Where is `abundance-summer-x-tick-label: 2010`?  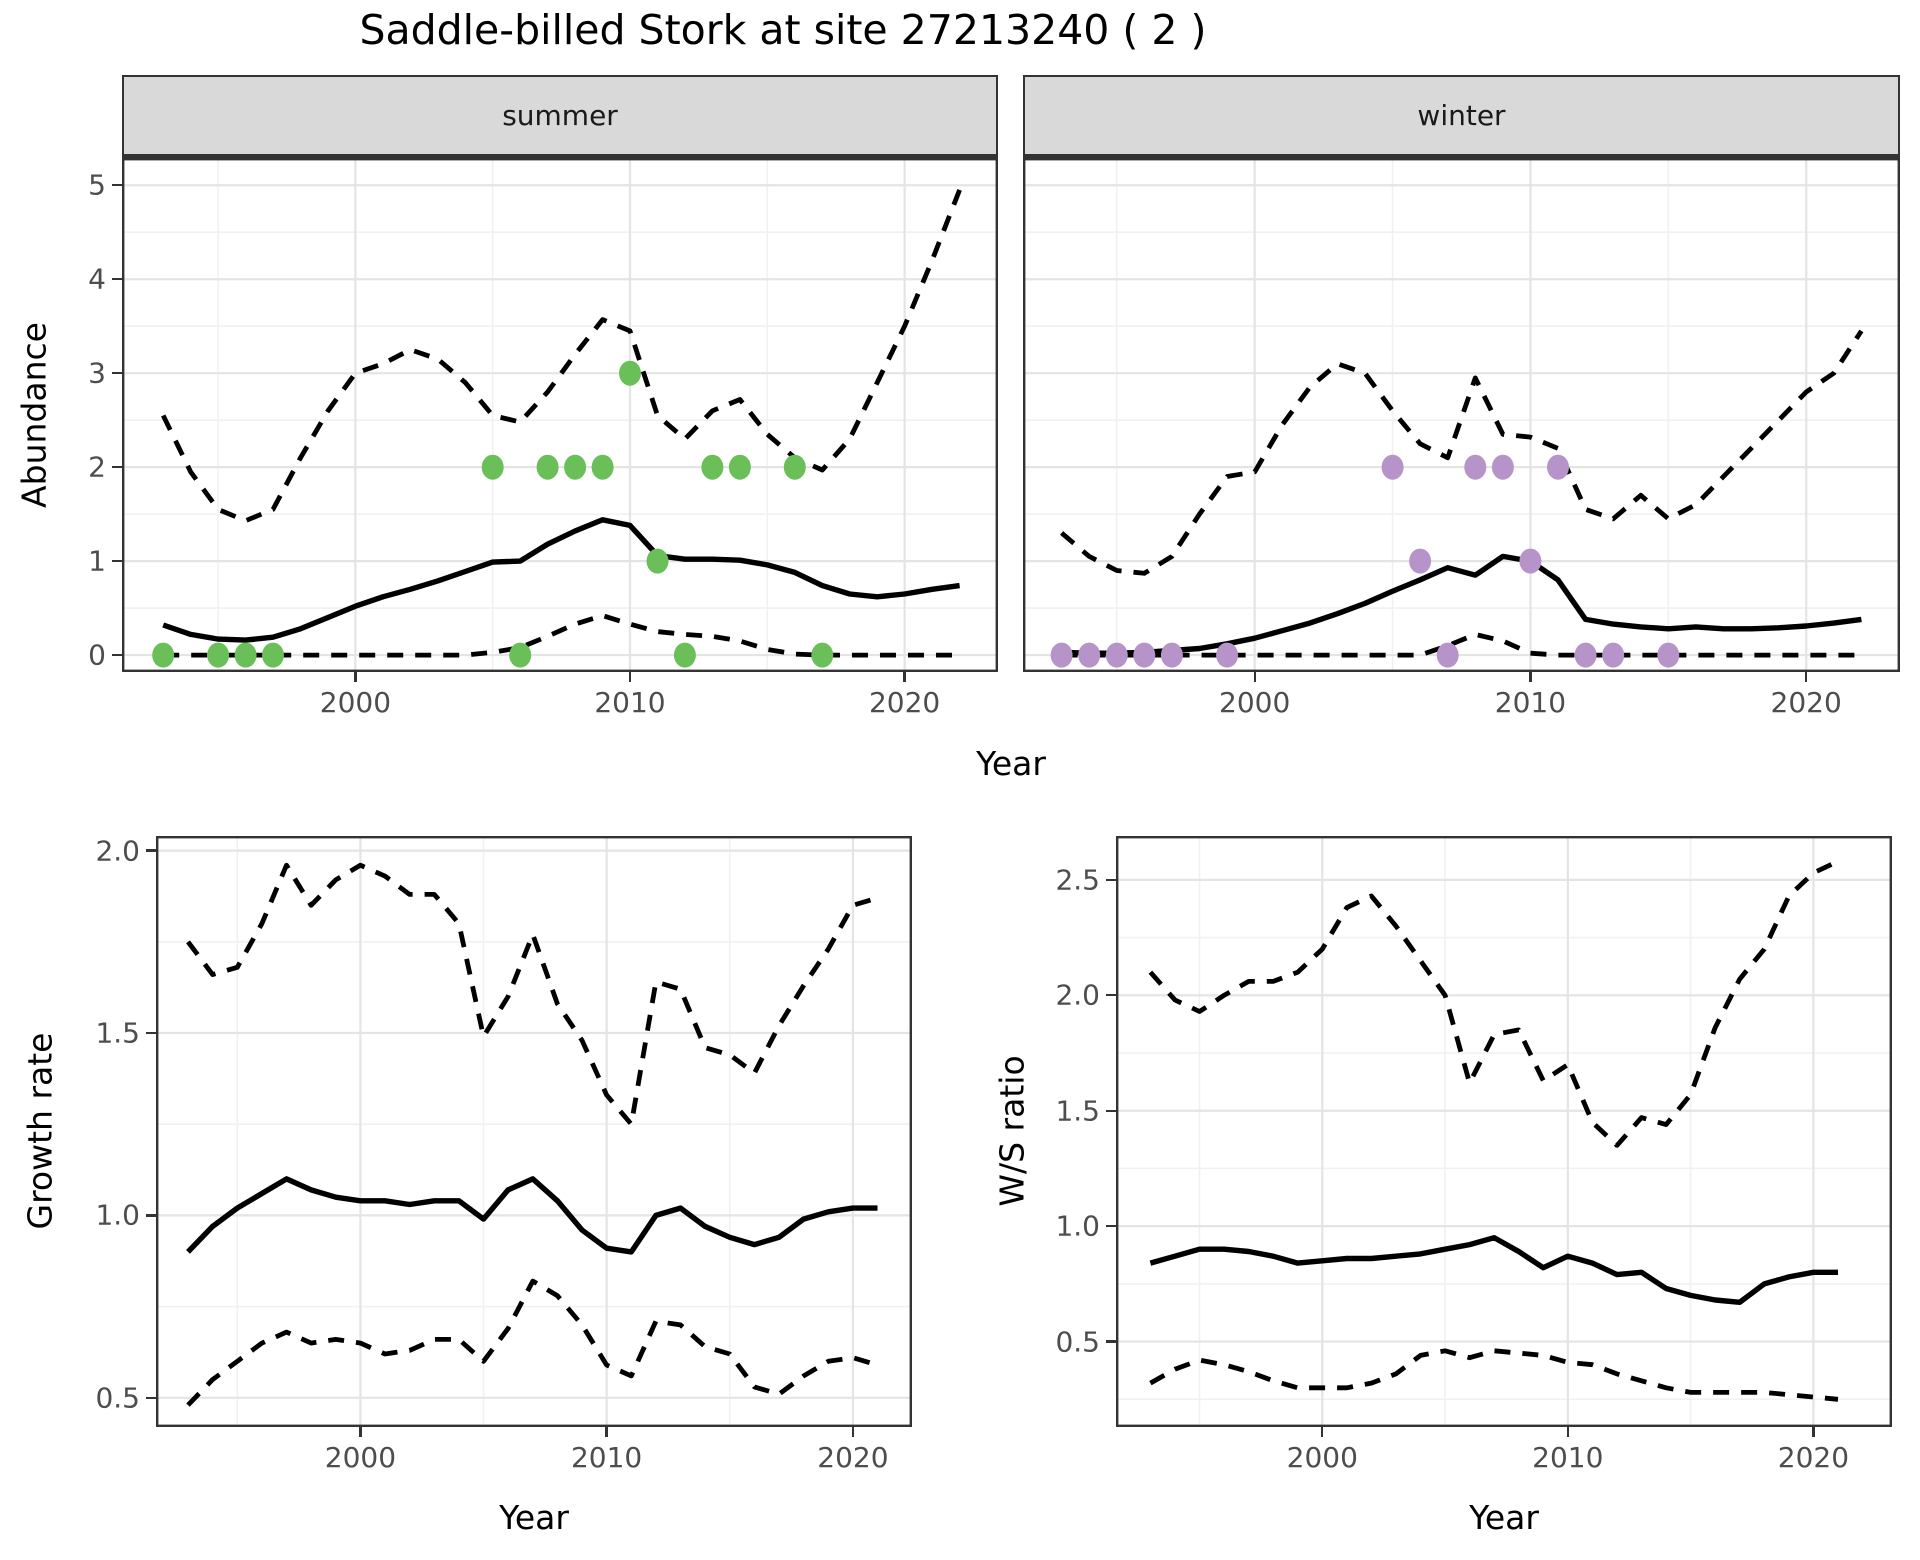 abundance-summer-x-tick-label: 2010 is located at coordinates (630, 702).